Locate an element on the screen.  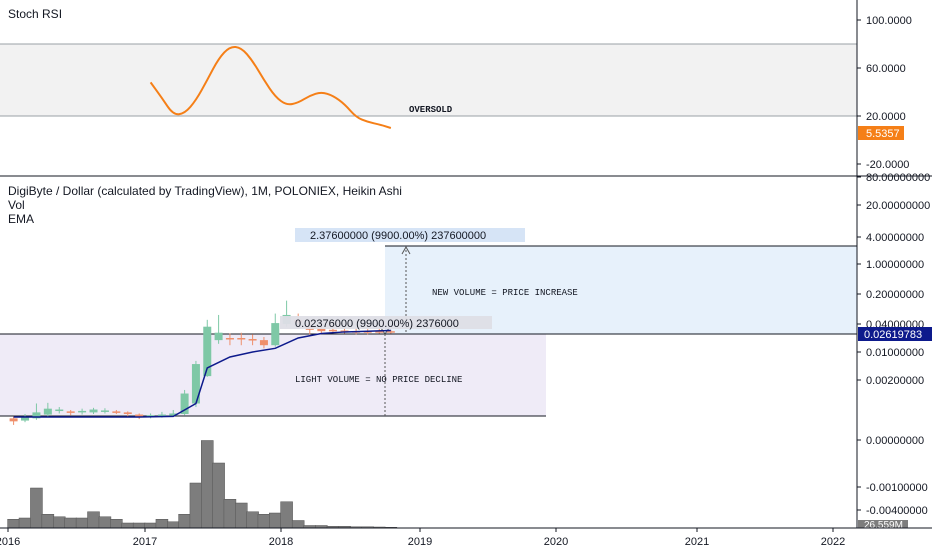
x-tick-label-2021: 2021 is located at coordinates (697, 542).